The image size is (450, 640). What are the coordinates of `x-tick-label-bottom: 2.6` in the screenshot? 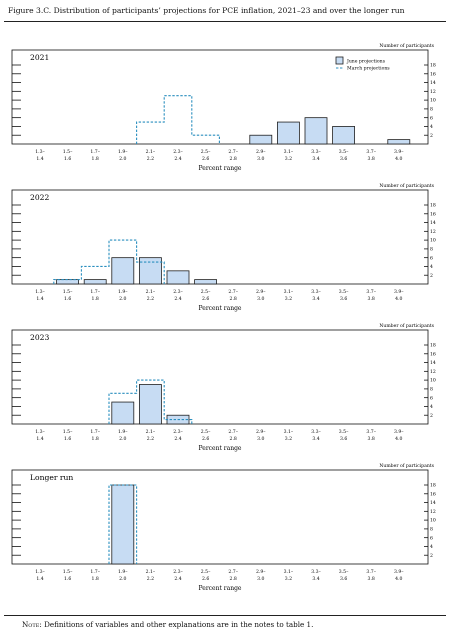 It's located at (205, 439).